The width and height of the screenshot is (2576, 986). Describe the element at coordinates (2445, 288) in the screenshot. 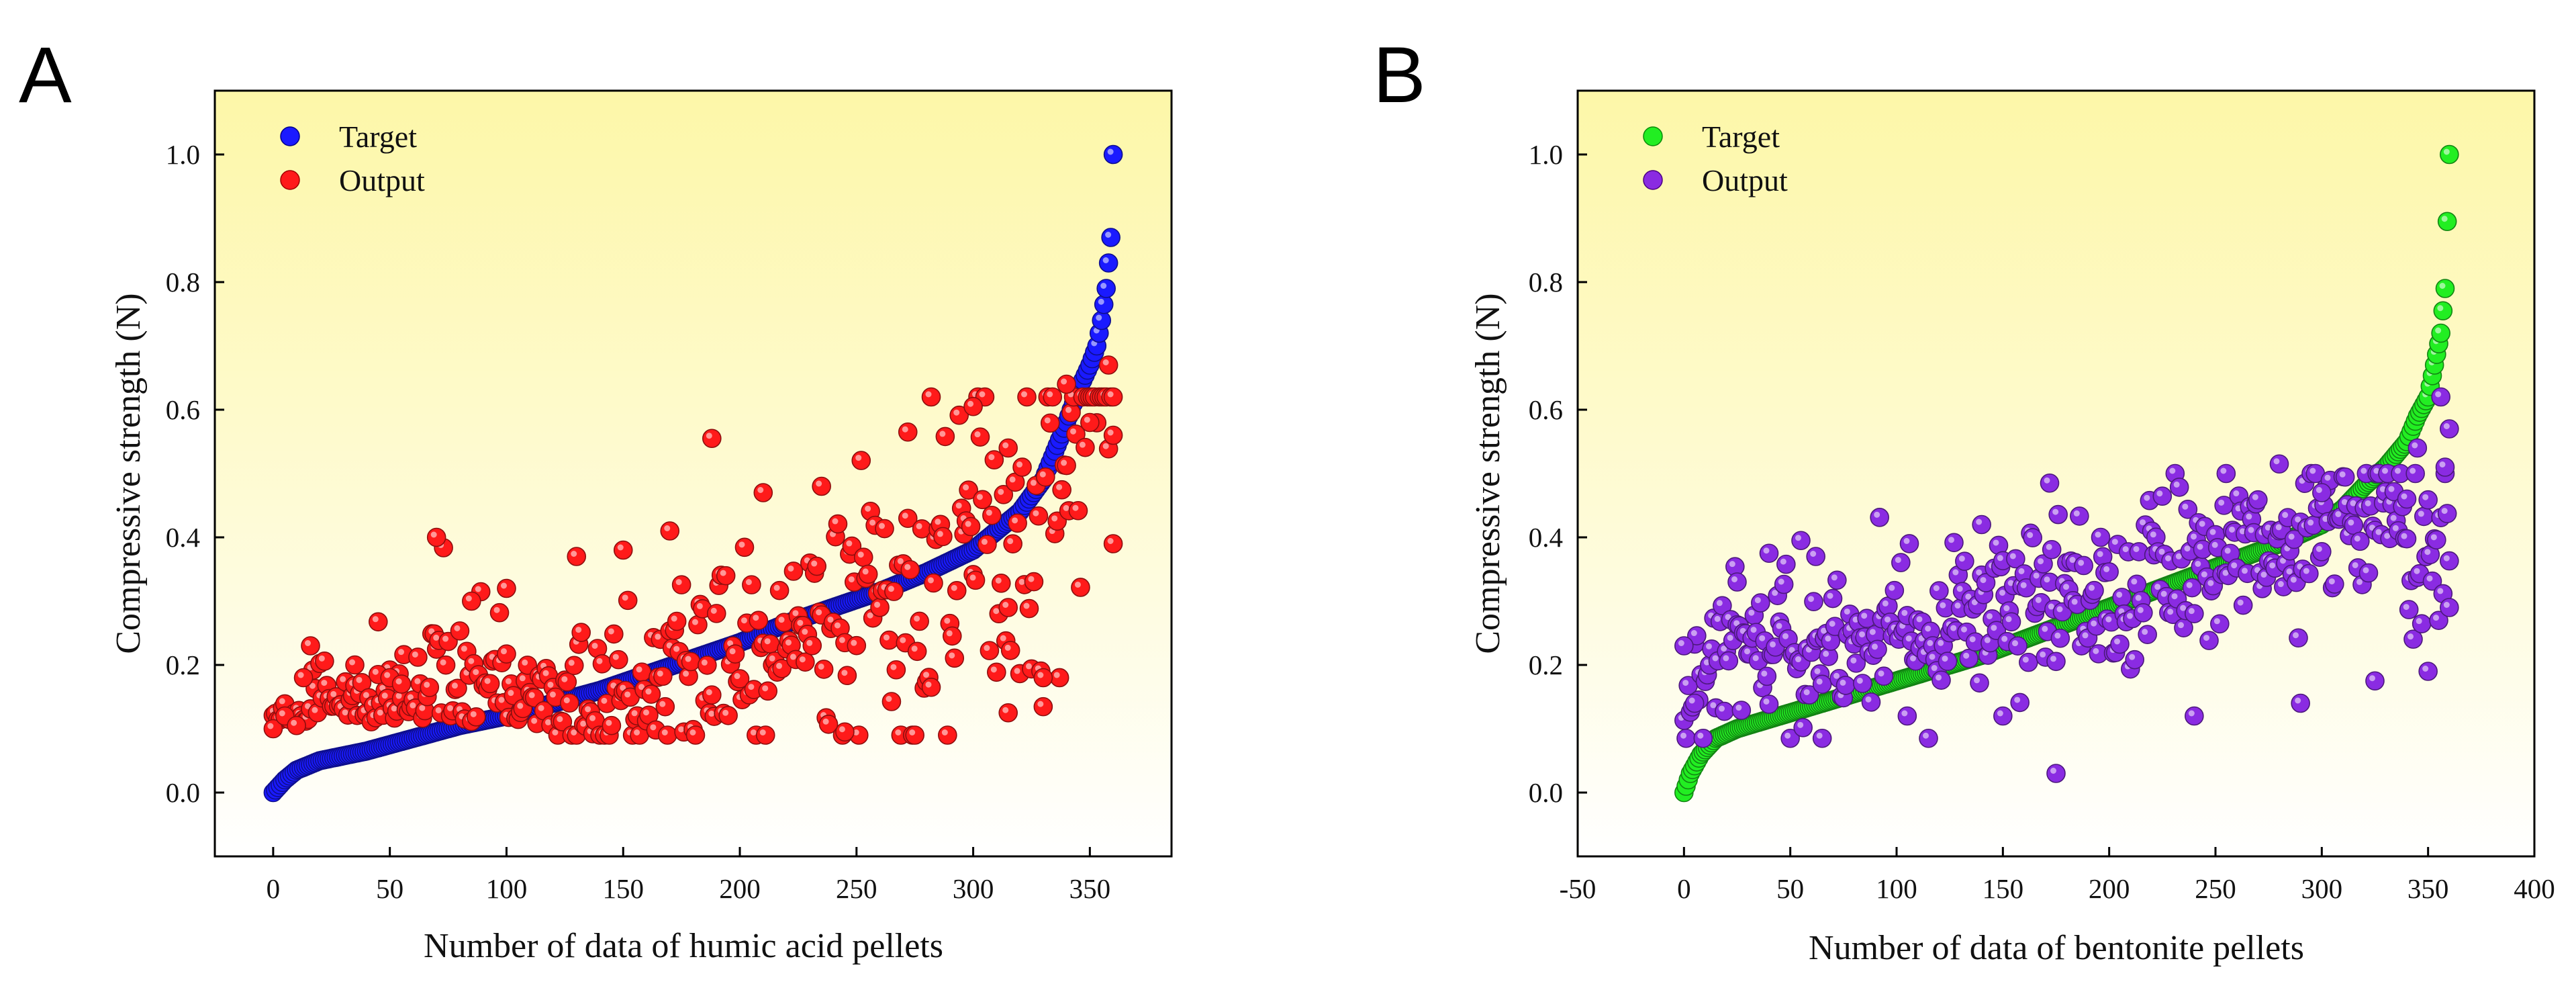

I see `target-point-b` at that location.